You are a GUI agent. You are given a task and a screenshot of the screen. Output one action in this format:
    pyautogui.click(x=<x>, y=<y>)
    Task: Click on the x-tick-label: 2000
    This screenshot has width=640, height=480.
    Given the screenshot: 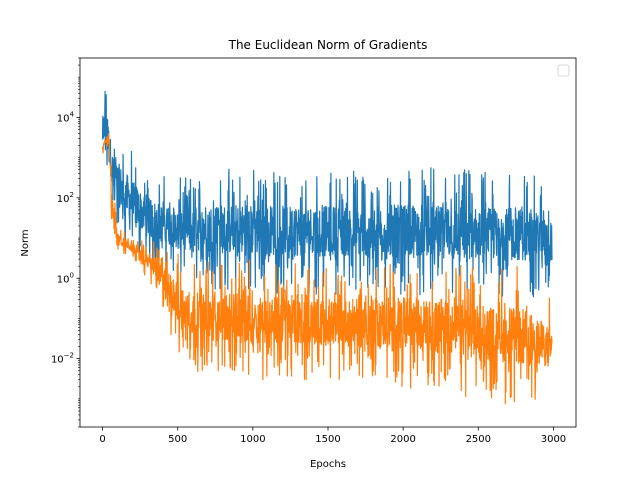 What is the action you would take?
    pyautogui.click(x=402, y=439)
    